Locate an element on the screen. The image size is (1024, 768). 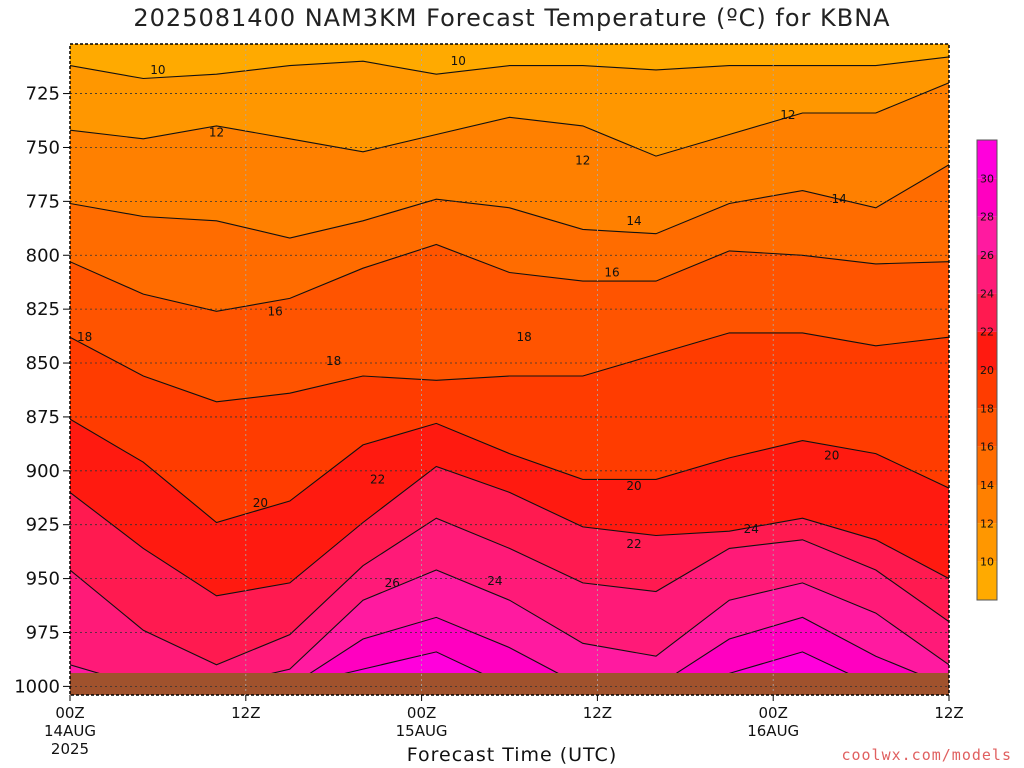
y-tick-label: 725 is located at coordinates (43, 94).